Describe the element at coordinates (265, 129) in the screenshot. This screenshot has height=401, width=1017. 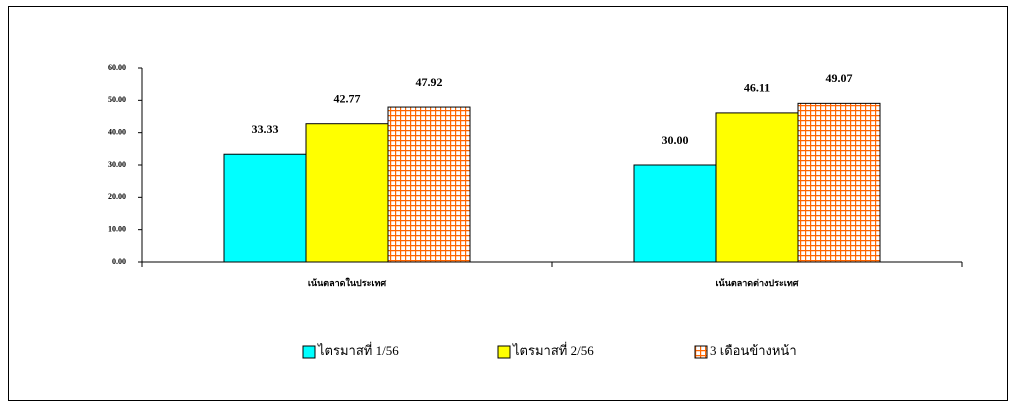
I see `data-label: 33.33` at that location.